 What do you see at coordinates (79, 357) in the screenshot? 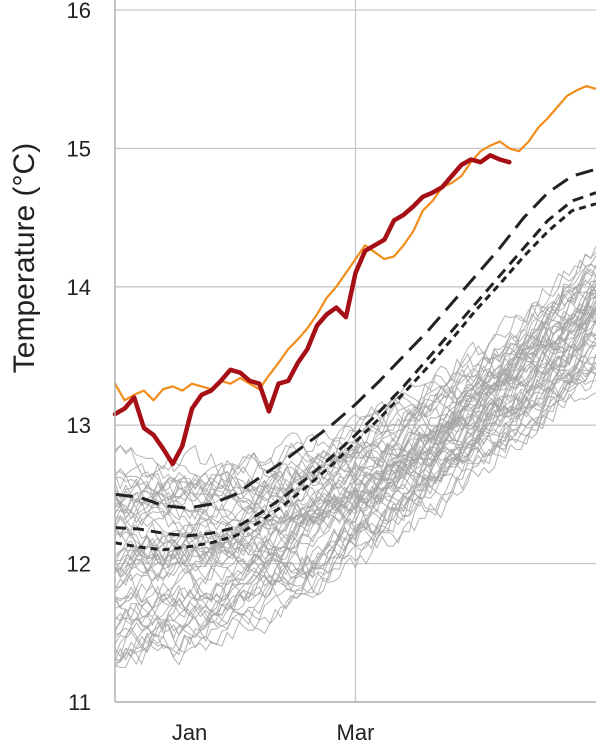
I see `y-tick-labels: 11 12 13 14 15 16` at bounding box center [79, 357].